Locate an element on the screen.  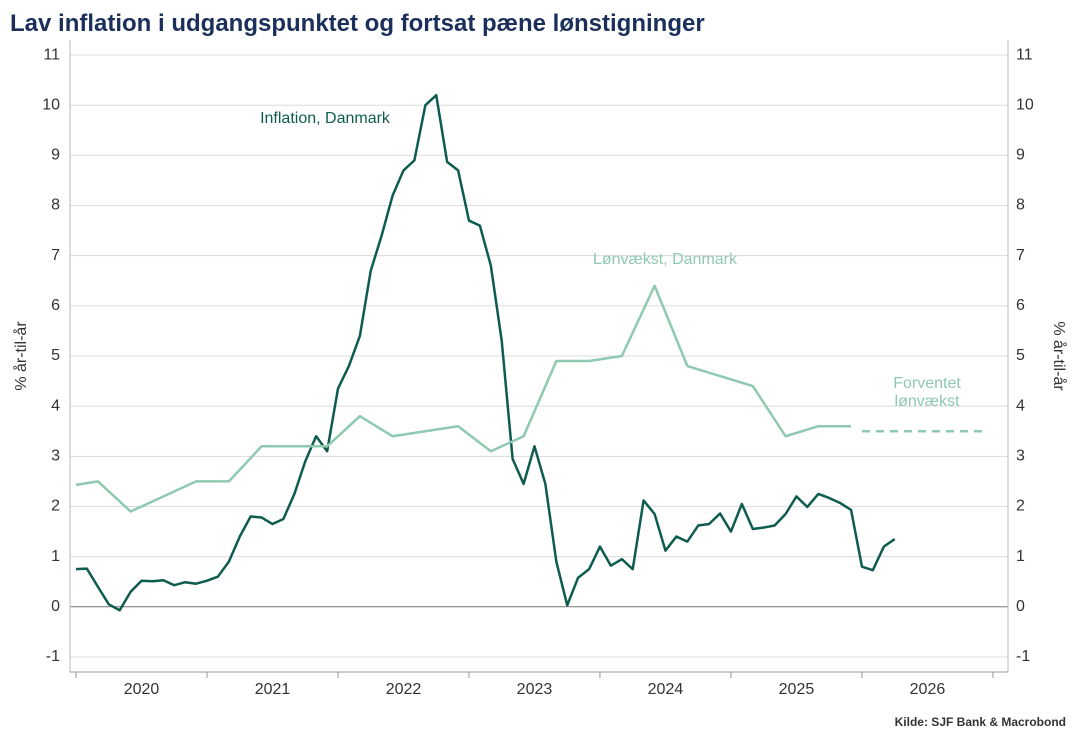
series-label: Inflation, Danmark is located at coordinates (325, 118).